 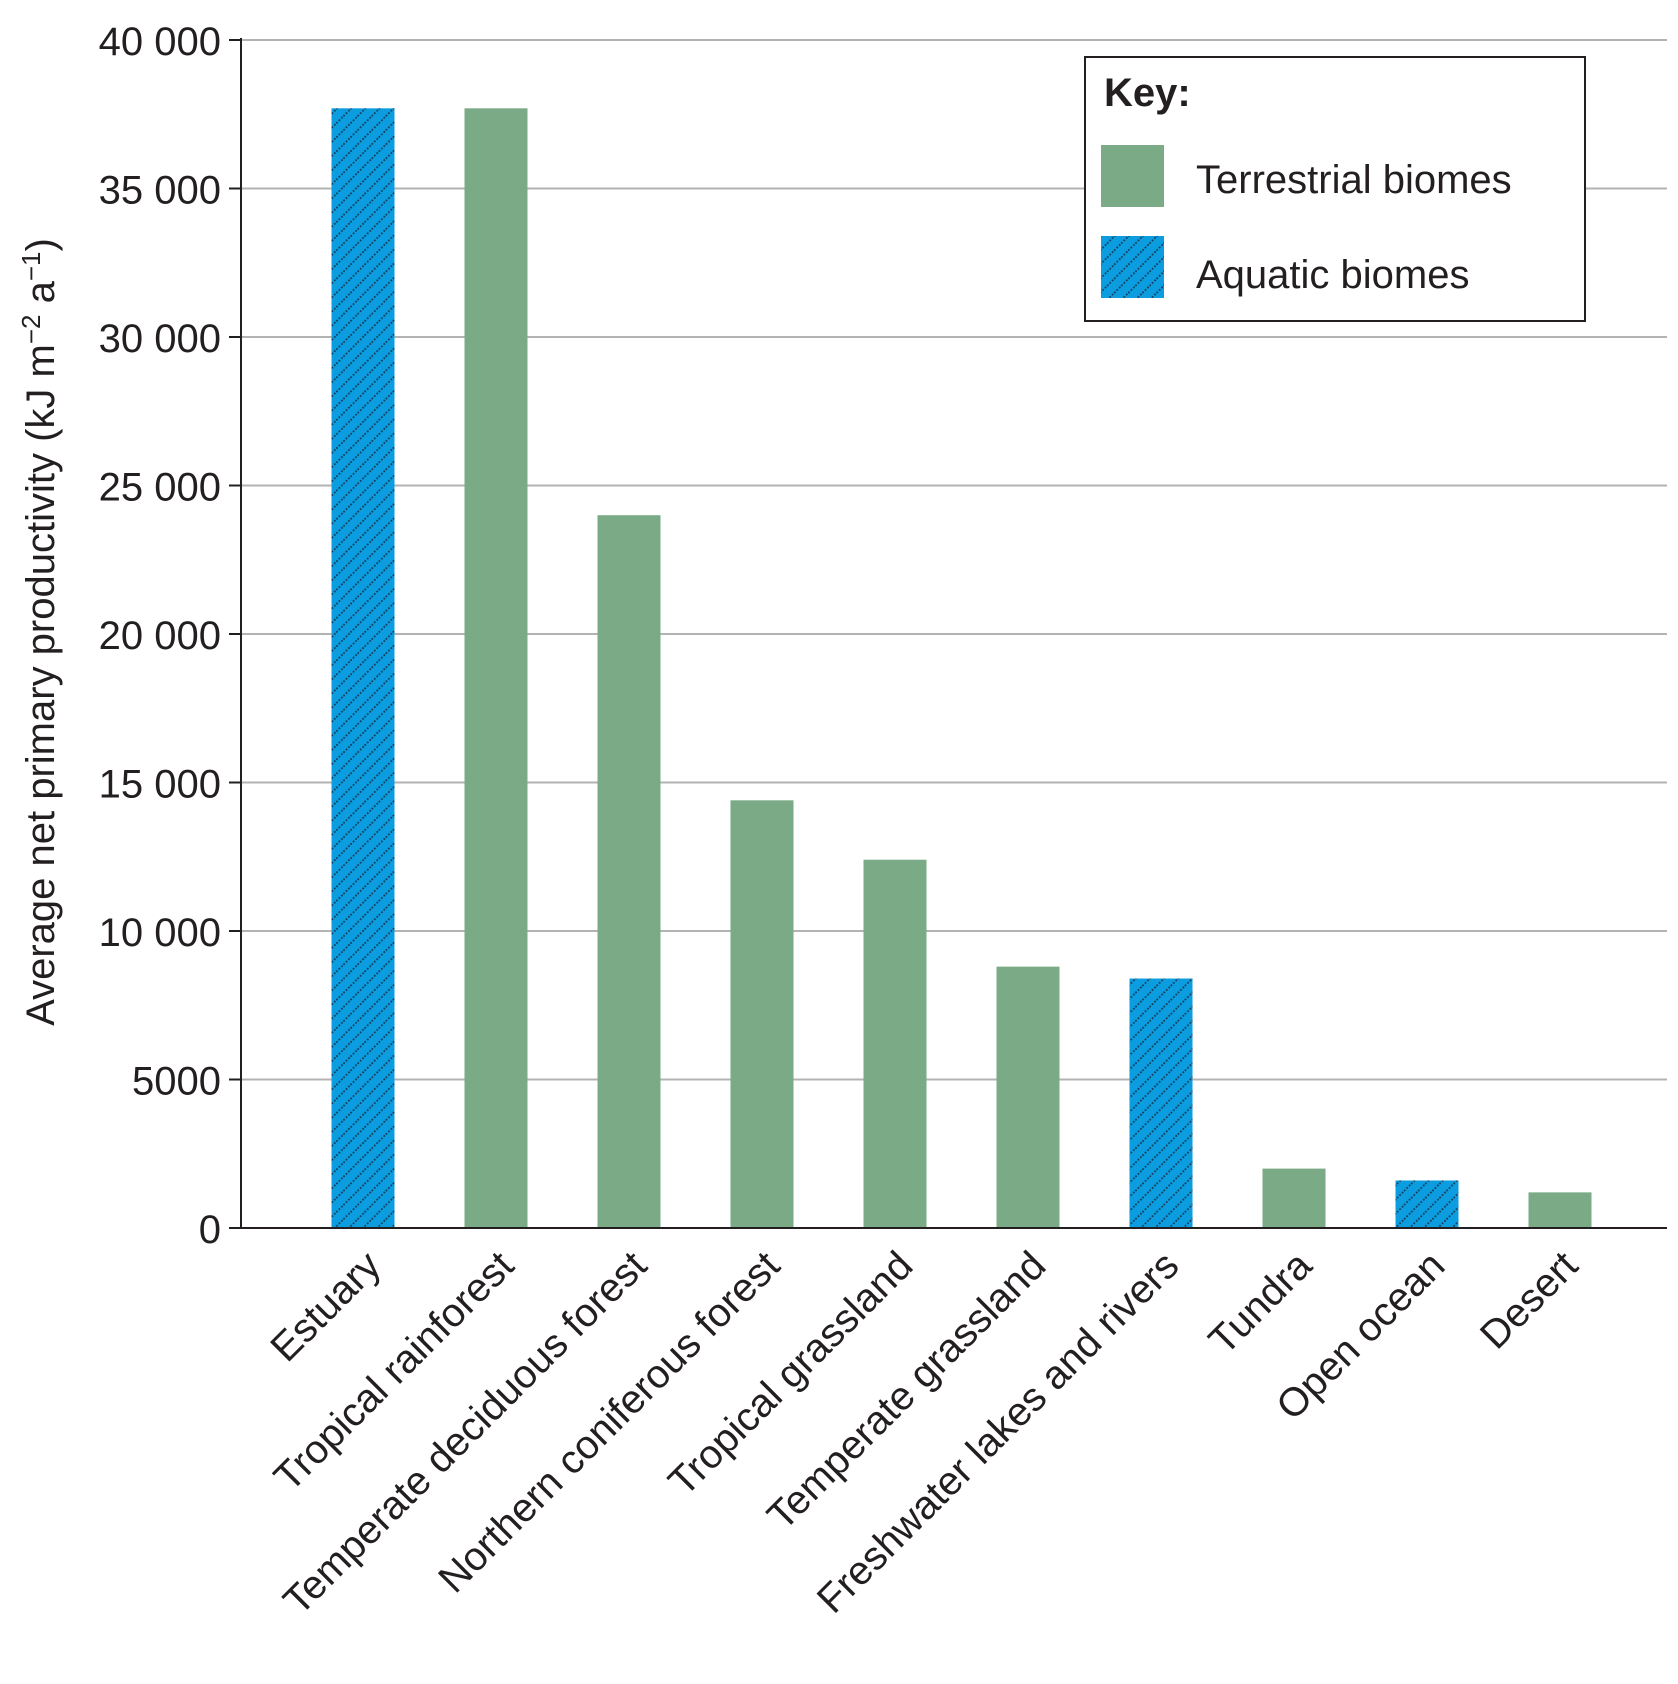 I want to click on legend: Key: Terrestrial biomes Aquatic biomes, so click(x=1335, y=189).